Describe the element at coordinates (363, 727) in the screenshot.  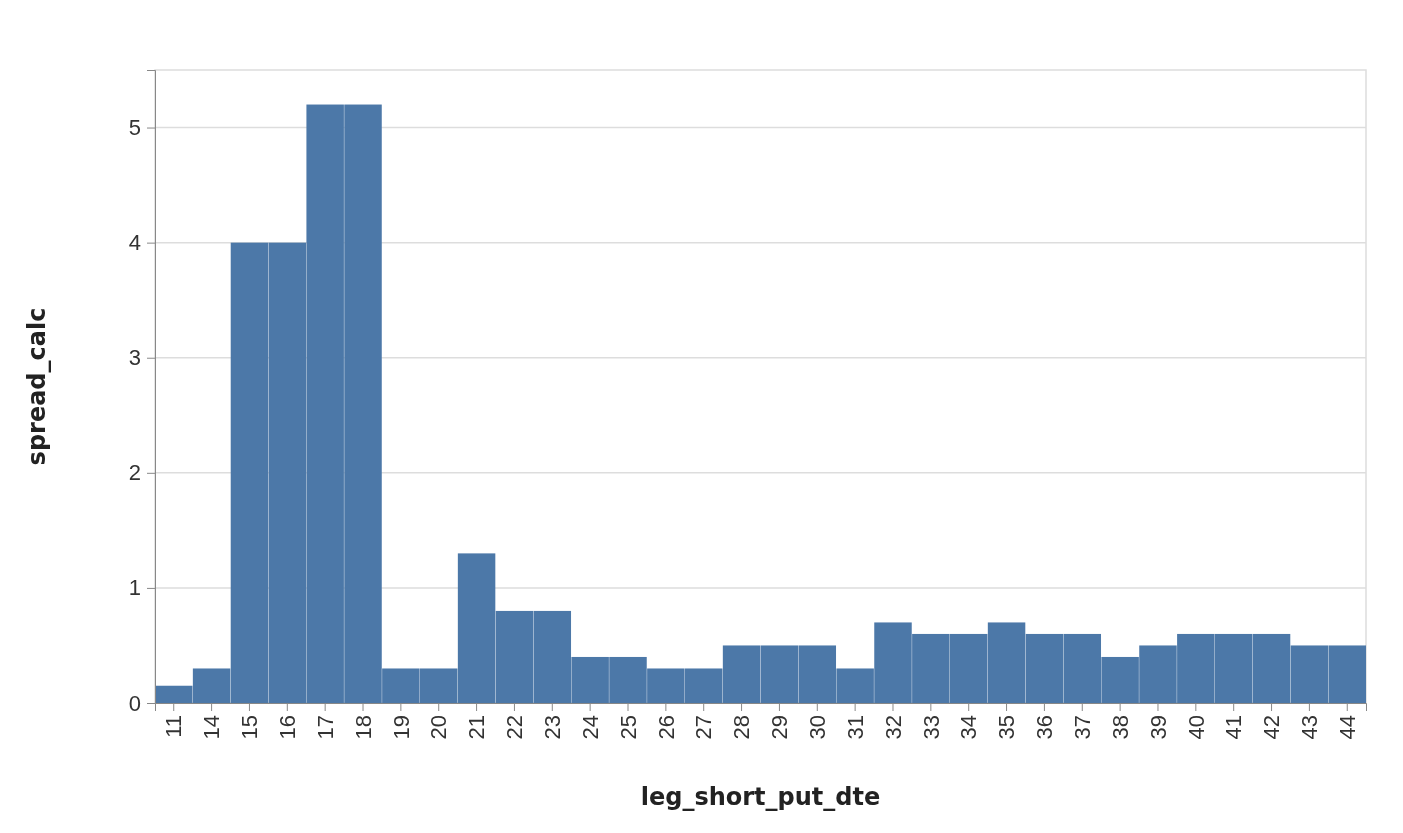
I see `x-tick-label: 18` at that location.